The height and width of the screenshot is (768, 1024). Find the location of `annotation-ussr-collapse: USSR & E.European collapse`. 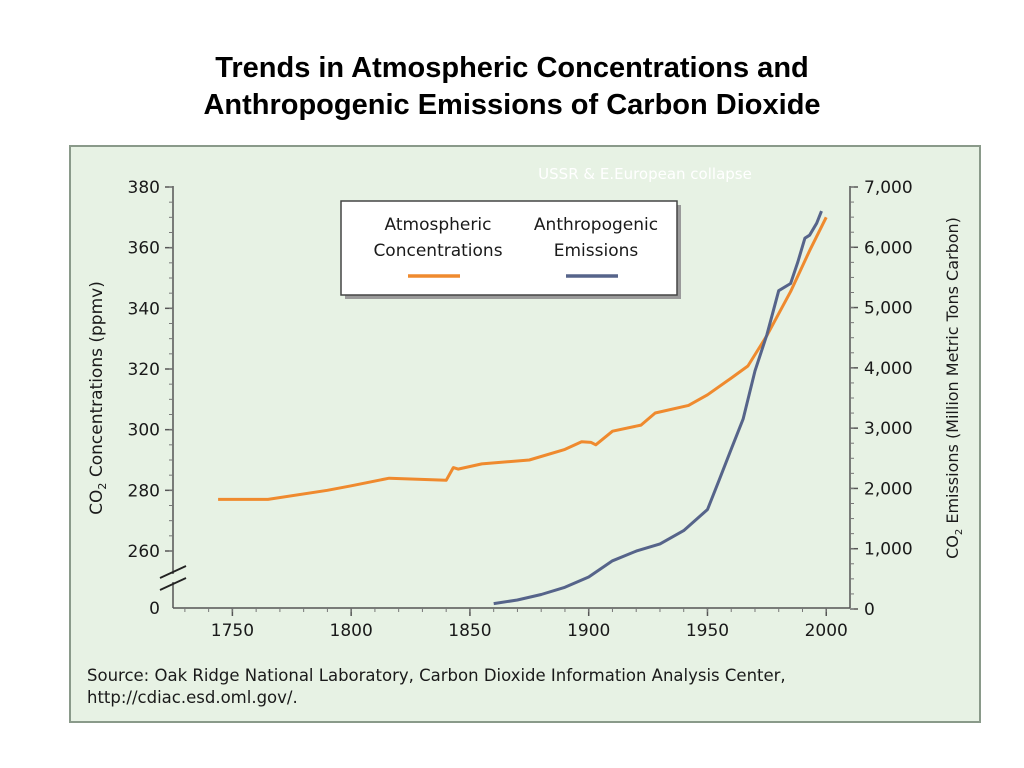

annotation-ussr-collapse: USSR & E.European collapse is located at coordinates (645, 174).